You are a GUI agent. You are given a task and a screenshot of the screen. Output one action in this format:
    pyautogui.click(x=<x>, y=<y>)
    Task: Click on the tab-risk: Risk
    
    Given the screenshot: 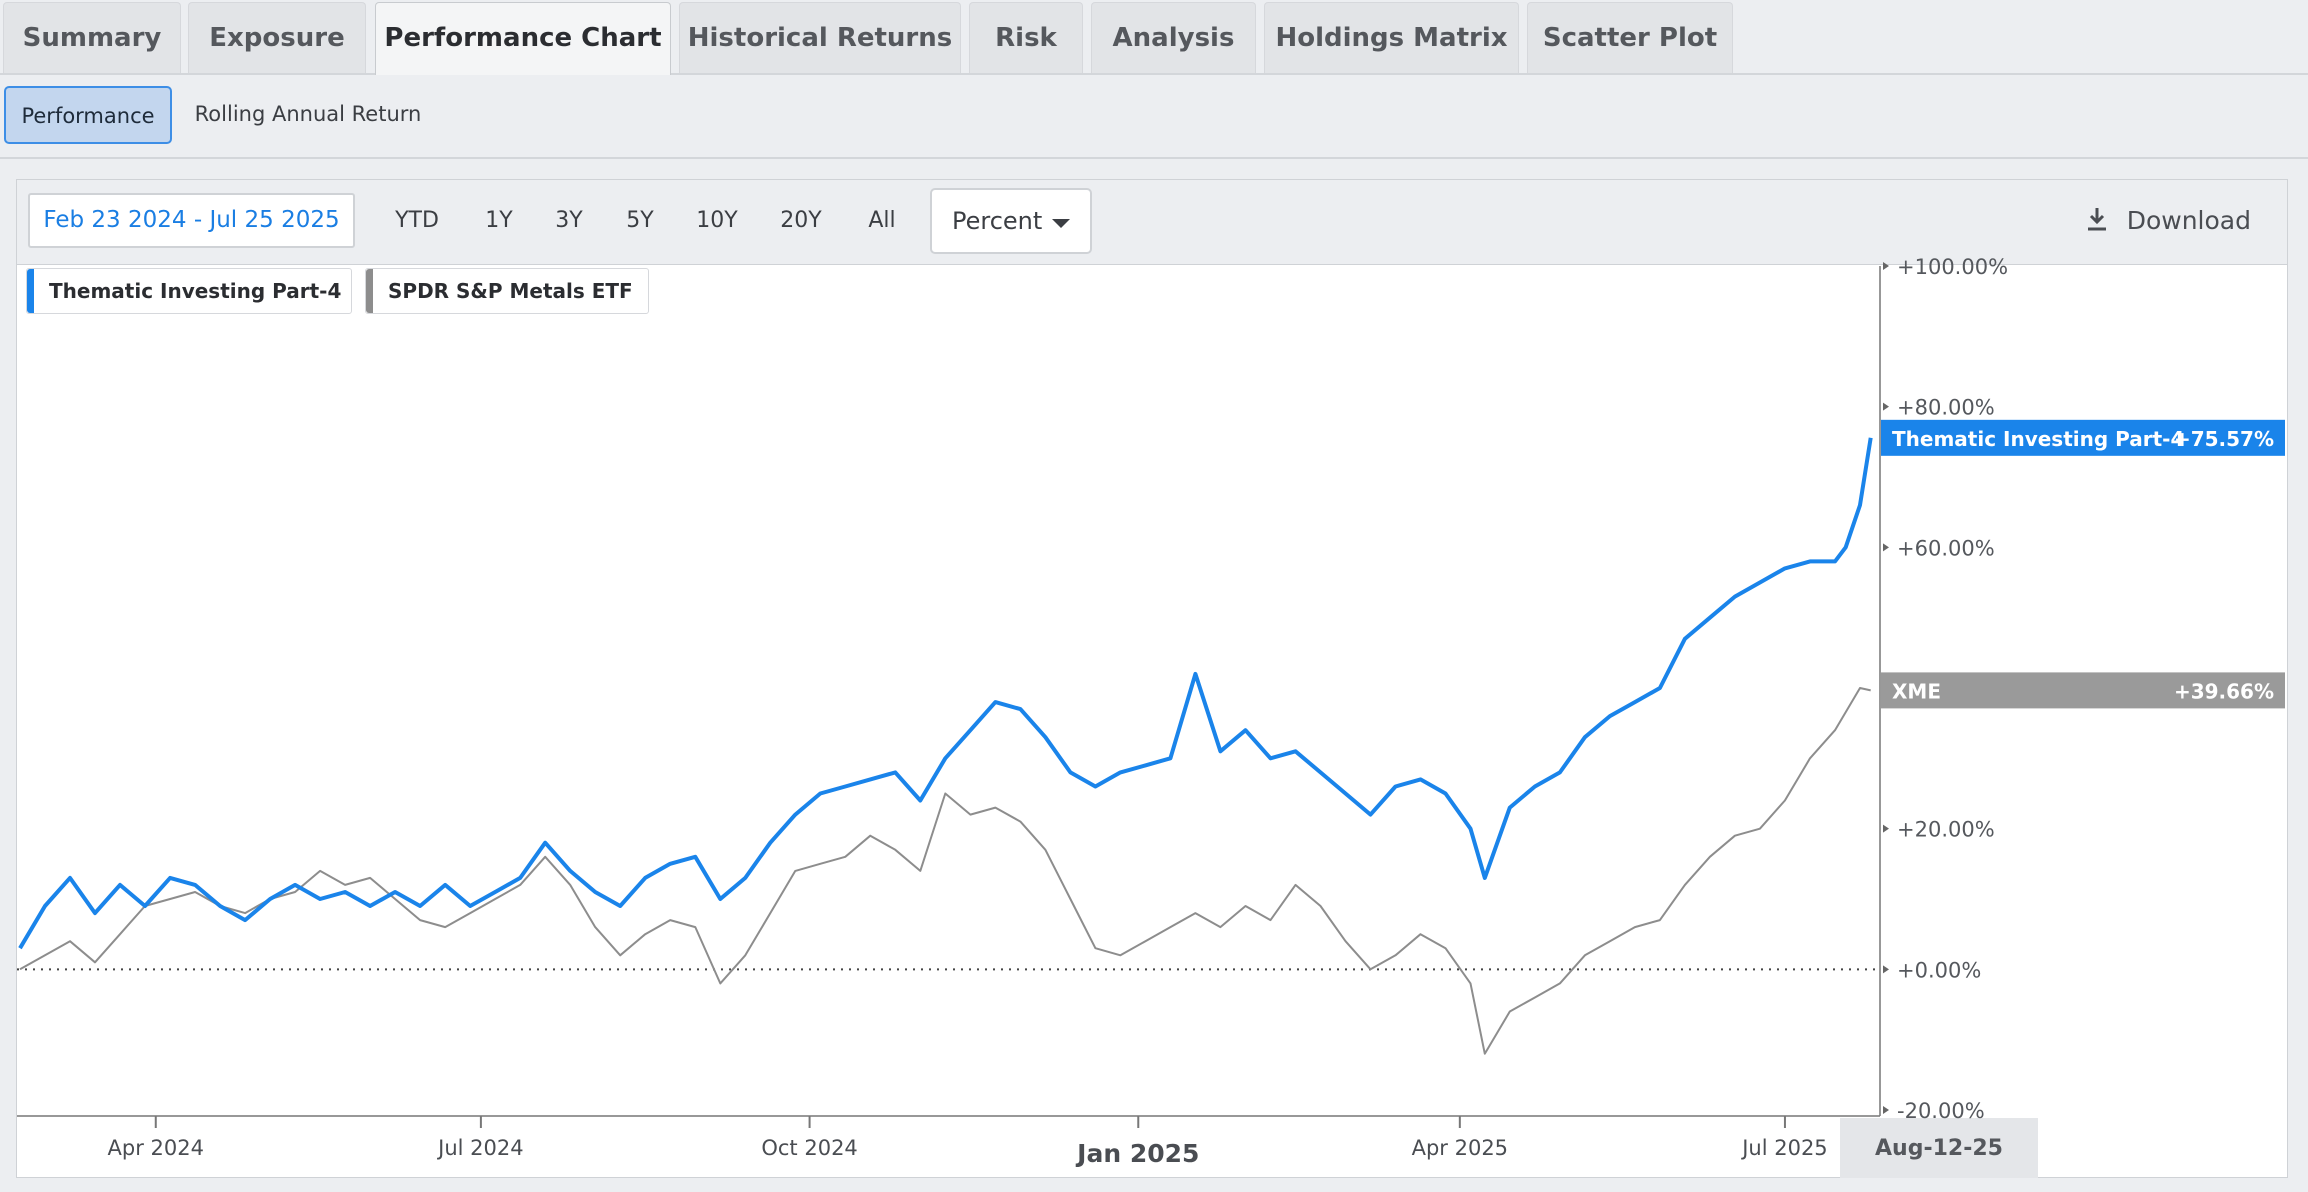 What is the action you would take?
    pyautogui.click(x=1026, y=37)
    